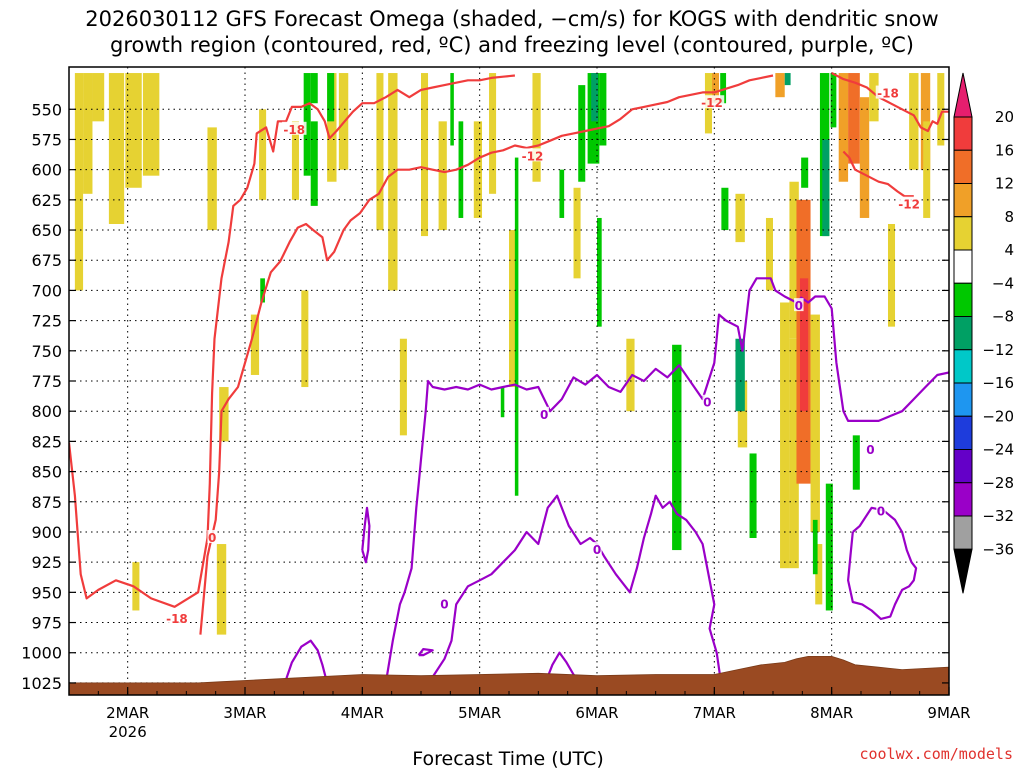 Image resolution: width=1024 pixels, height=768 pixels. What do you see at coordinates (1004, 184) in the screenshot?
I see `colorbar-label-2: 12` at bounding box center [1004, 184].